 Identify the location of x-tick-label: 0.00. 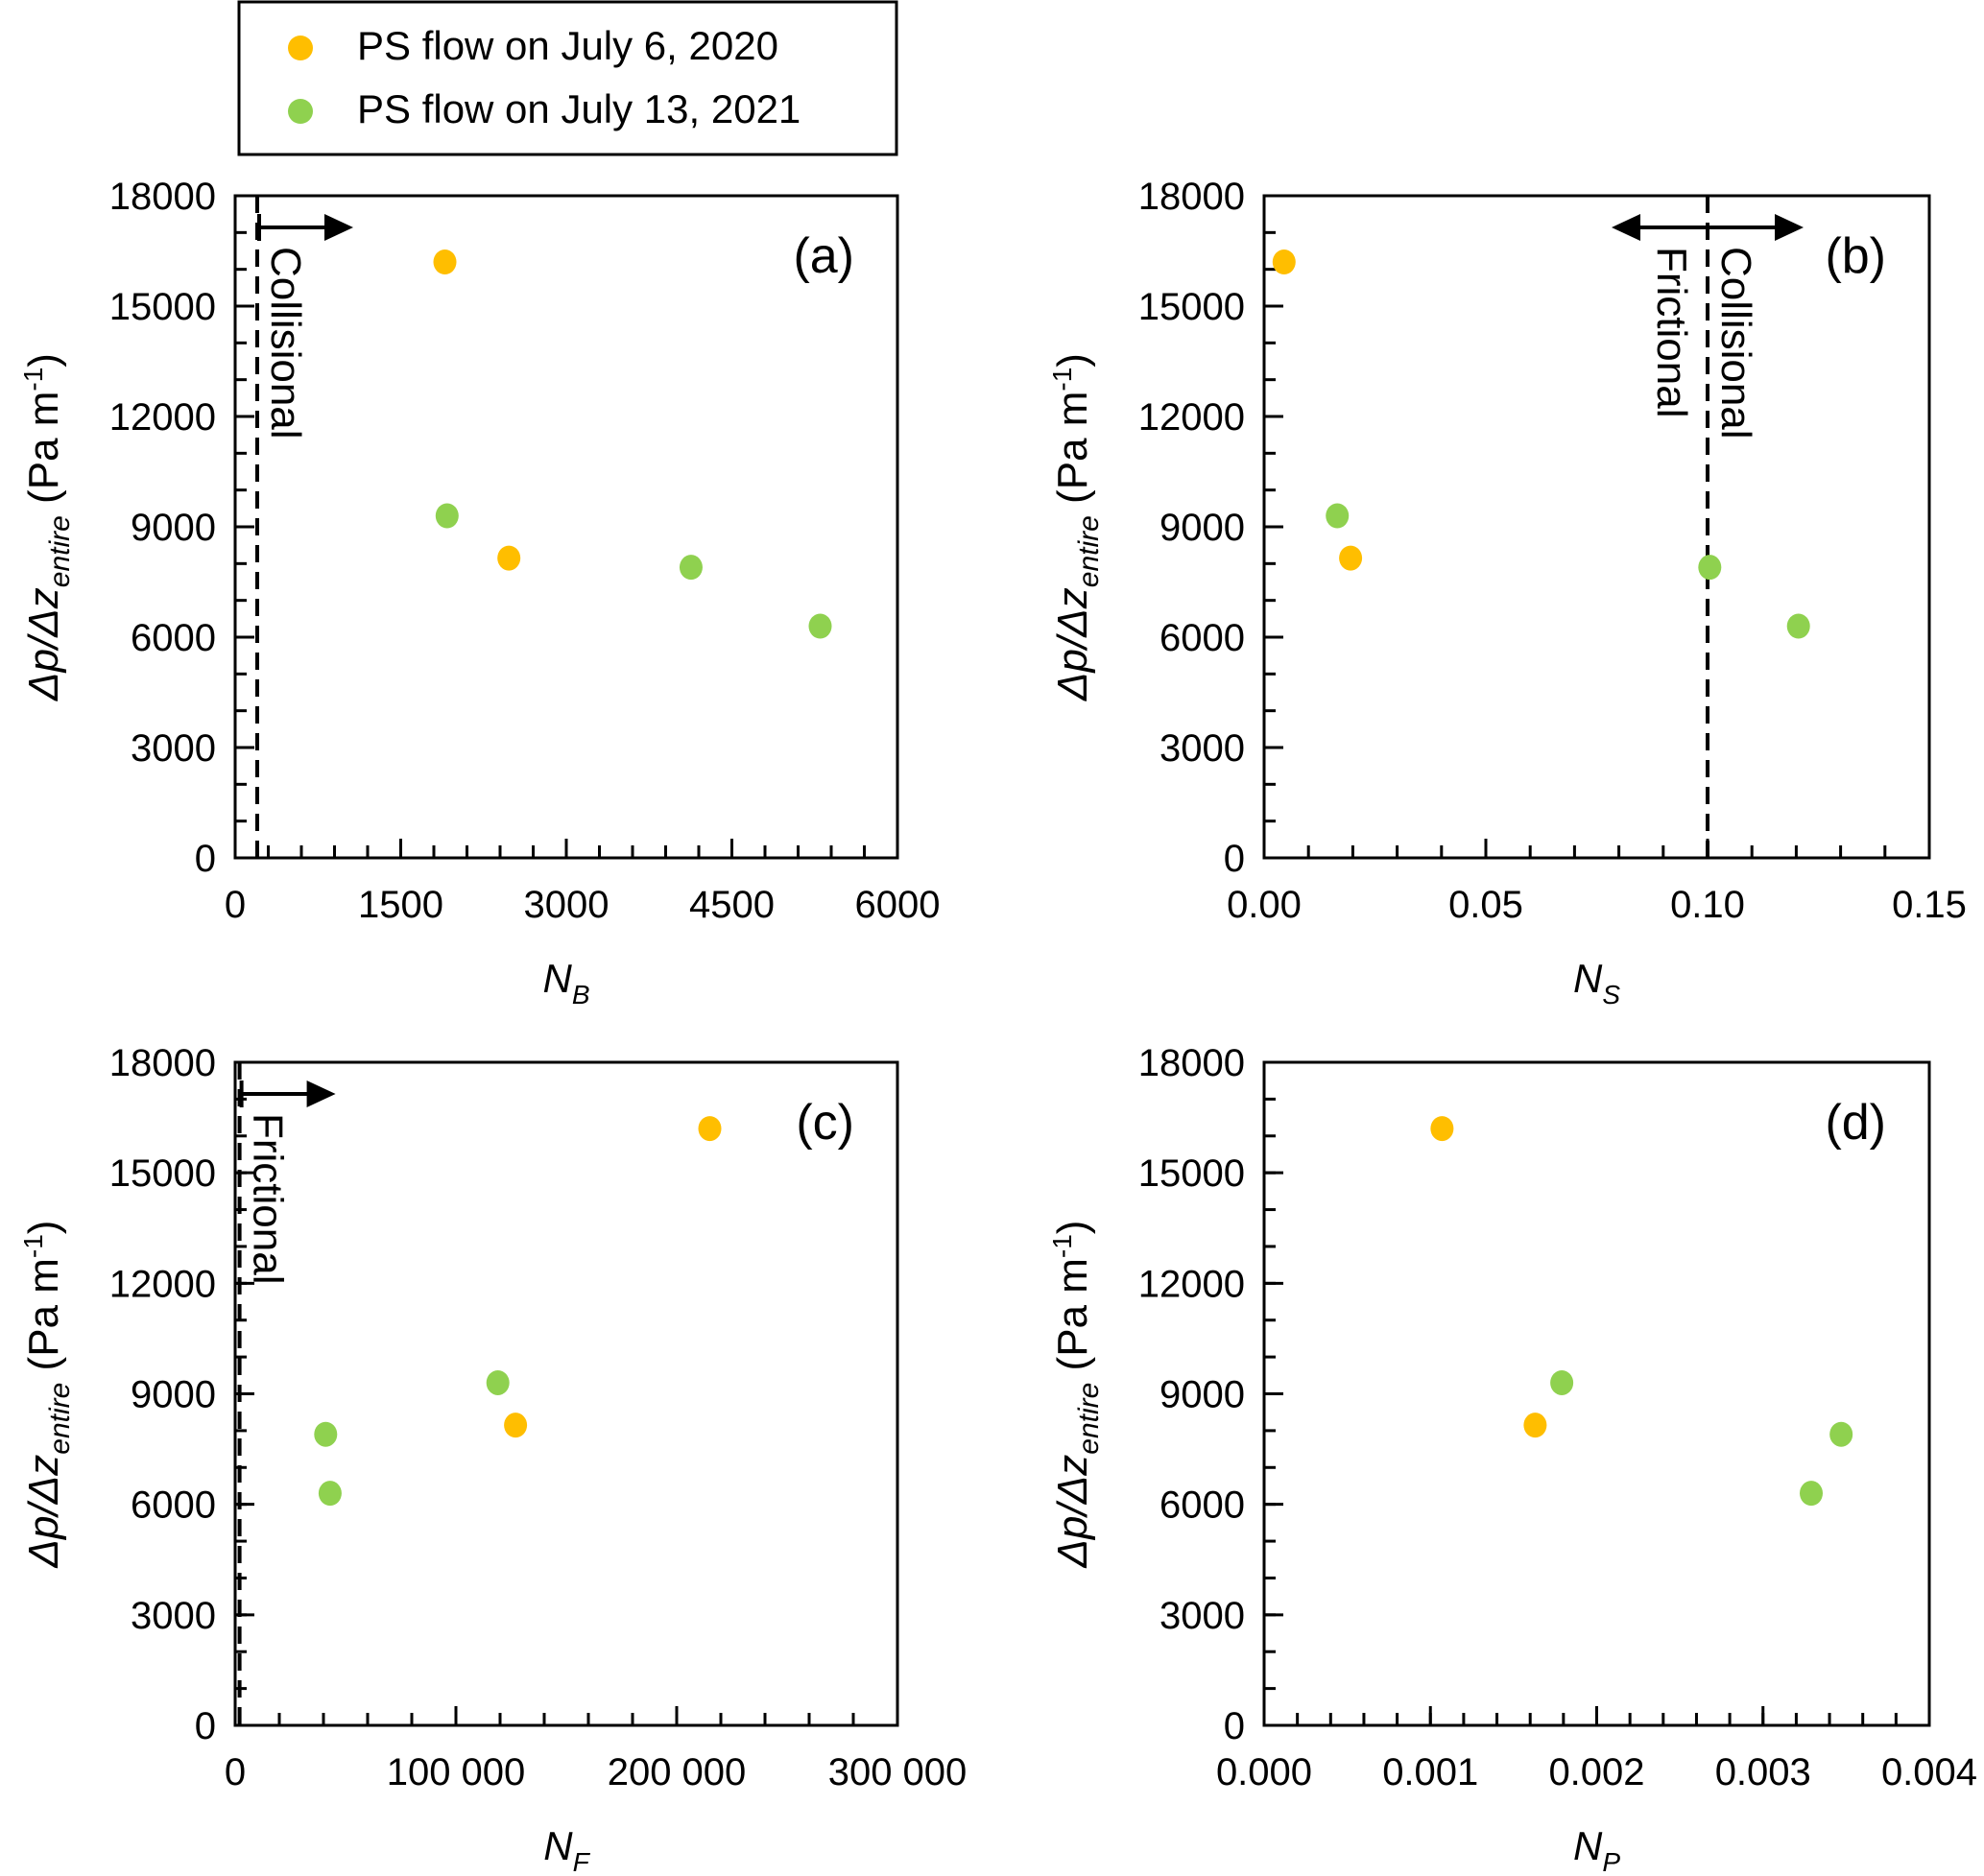
(1264, 905).